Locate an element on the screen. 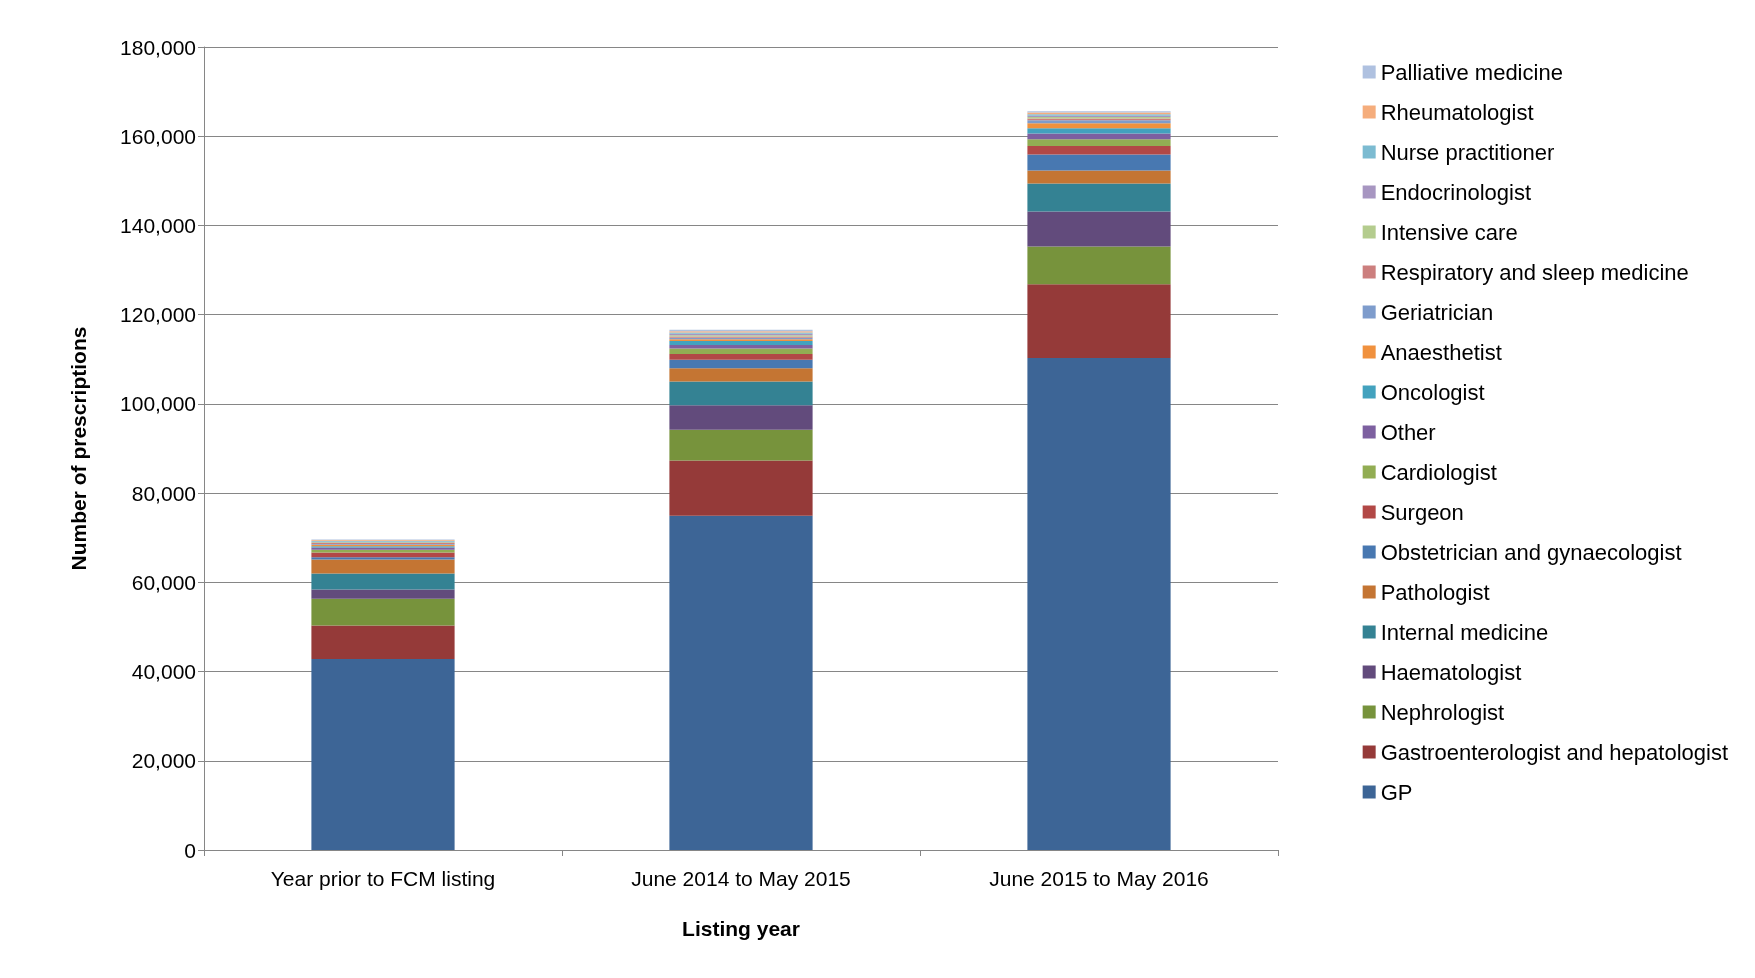 This screenshot has width=1755, height=978. legend-label: Surgeon is located at coordinates (1422, 512).